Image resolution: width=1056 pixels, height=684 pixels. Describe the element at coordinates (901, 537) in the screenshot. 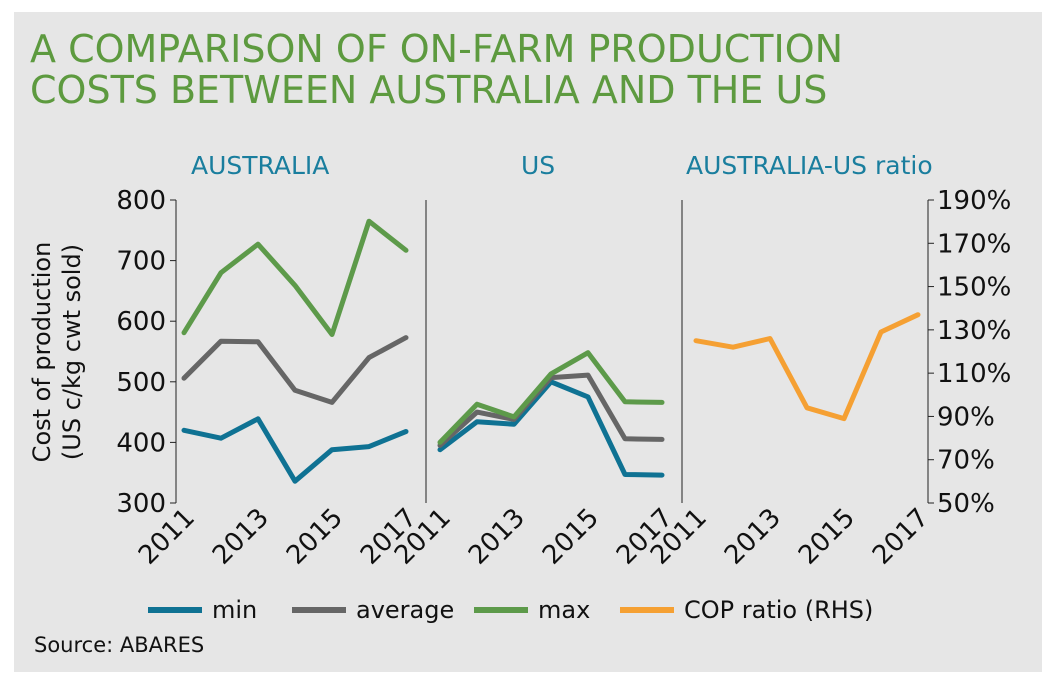

I see `x-tick-label: 2017` at that location.